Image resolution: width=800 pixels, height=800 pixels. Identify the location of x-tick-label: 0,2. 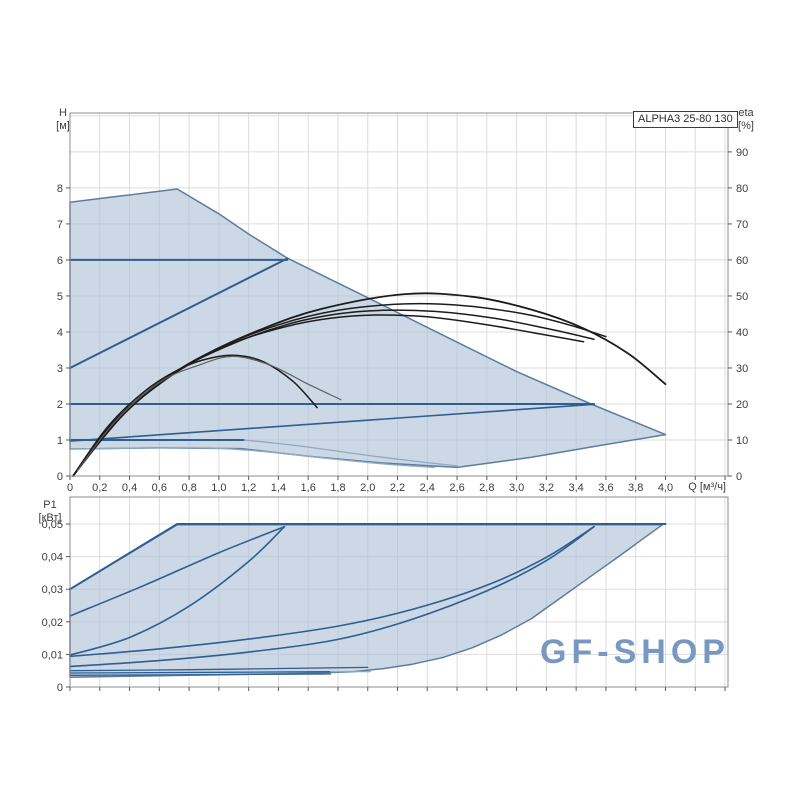
(99, 488).